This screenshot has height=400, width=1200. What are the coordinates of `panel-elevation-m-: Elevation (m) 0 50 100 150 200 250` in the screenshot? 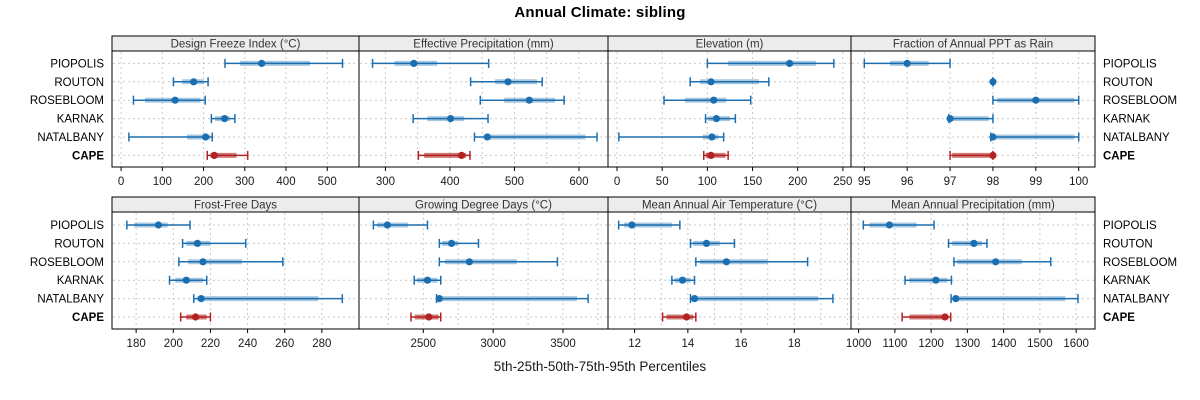 It's located at (729, 111).